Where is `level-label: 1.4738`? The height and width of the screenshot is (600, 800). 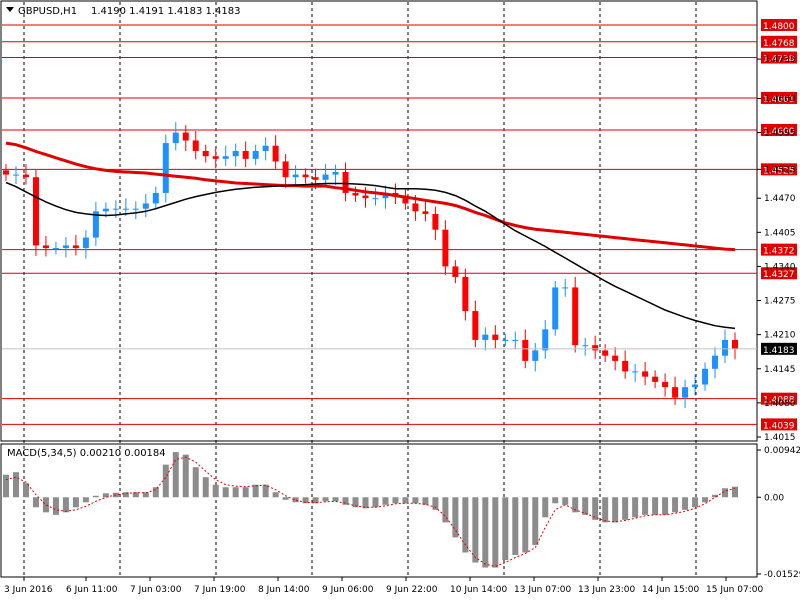 level-label: 1.4738 is located at coordinates (779, 60).